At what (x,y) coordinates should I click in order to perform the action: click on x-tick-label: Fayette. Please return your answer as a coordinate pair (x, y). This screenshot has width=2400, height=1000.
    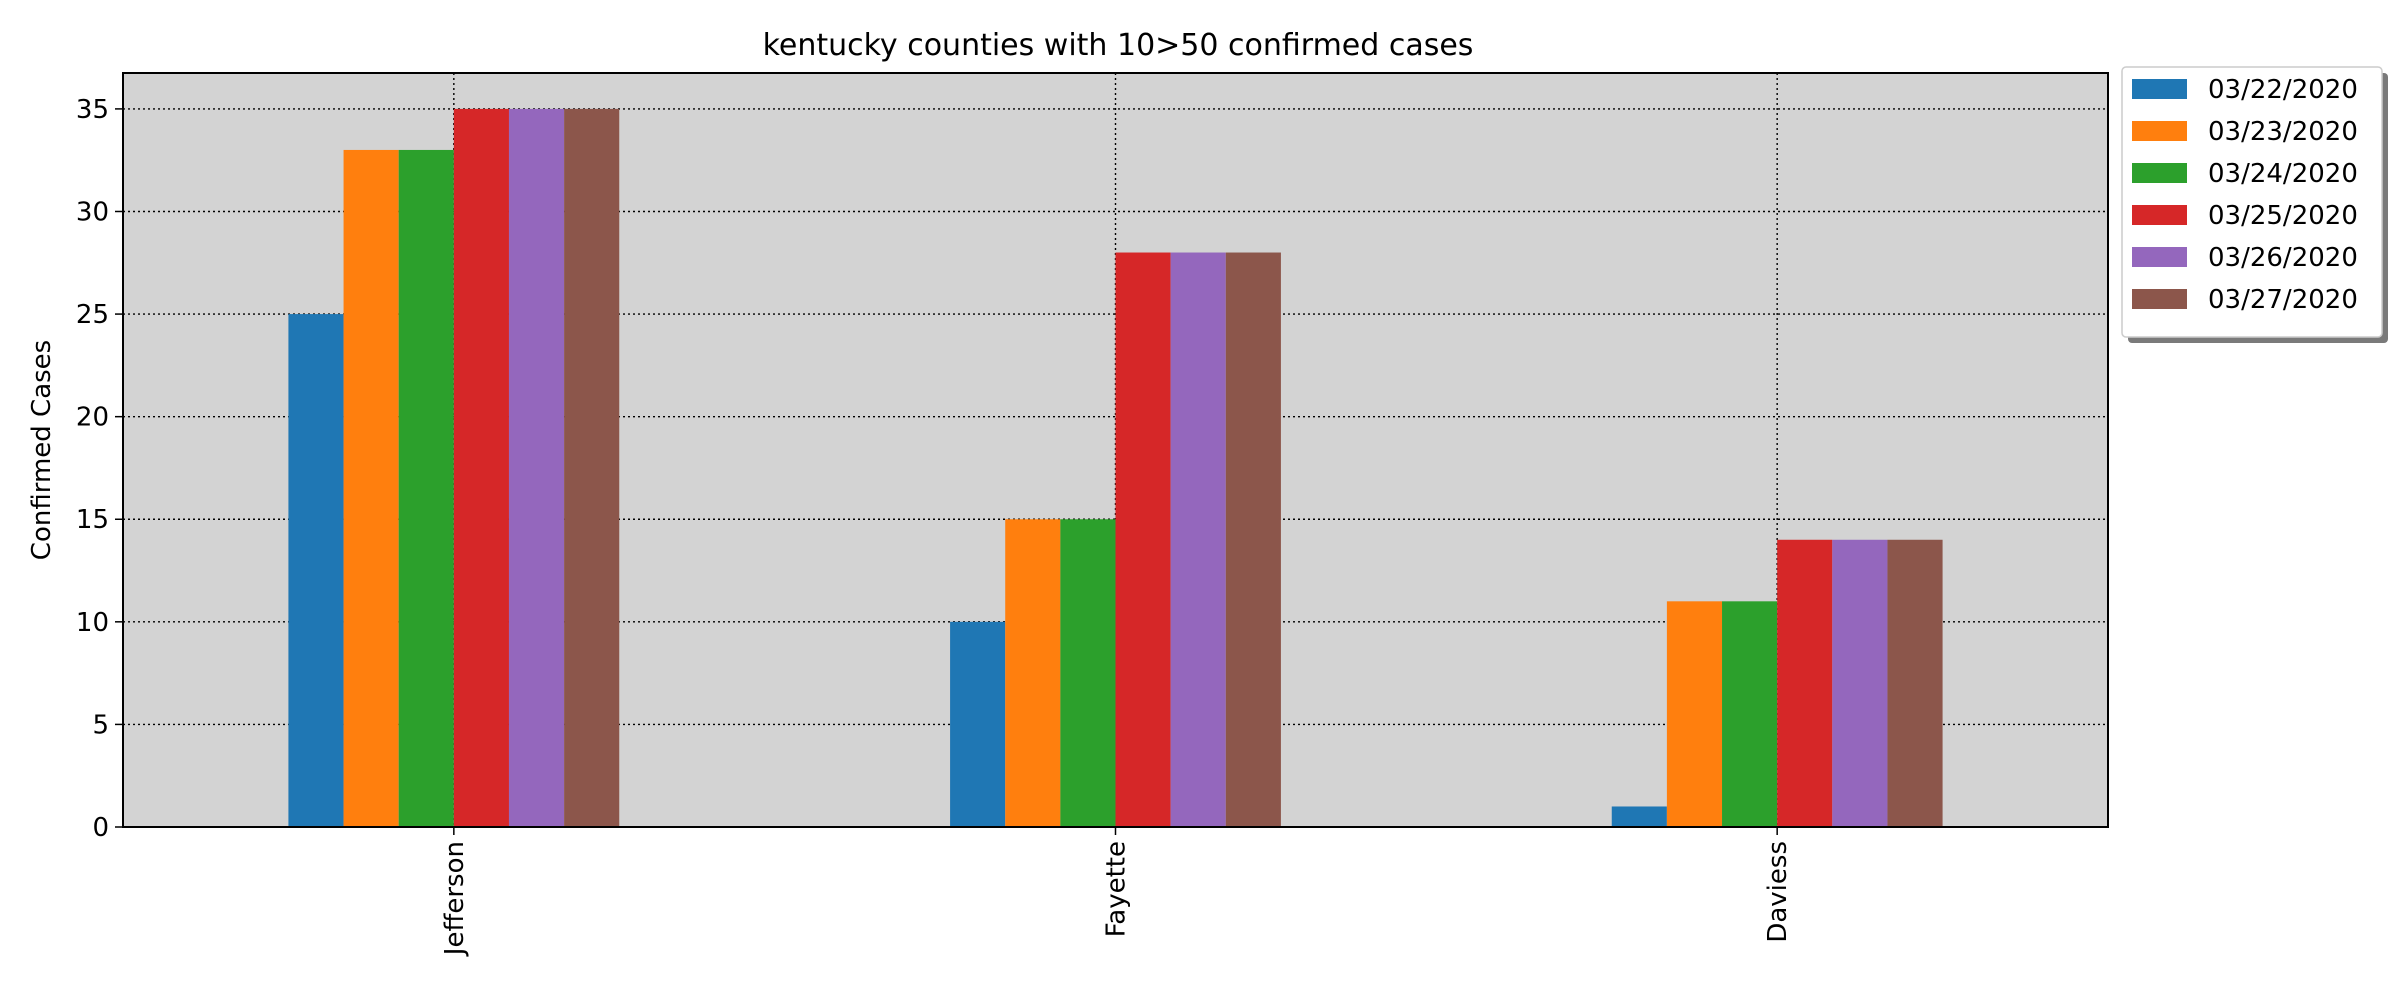
    Looking at the image, I should click on (1117, 889).